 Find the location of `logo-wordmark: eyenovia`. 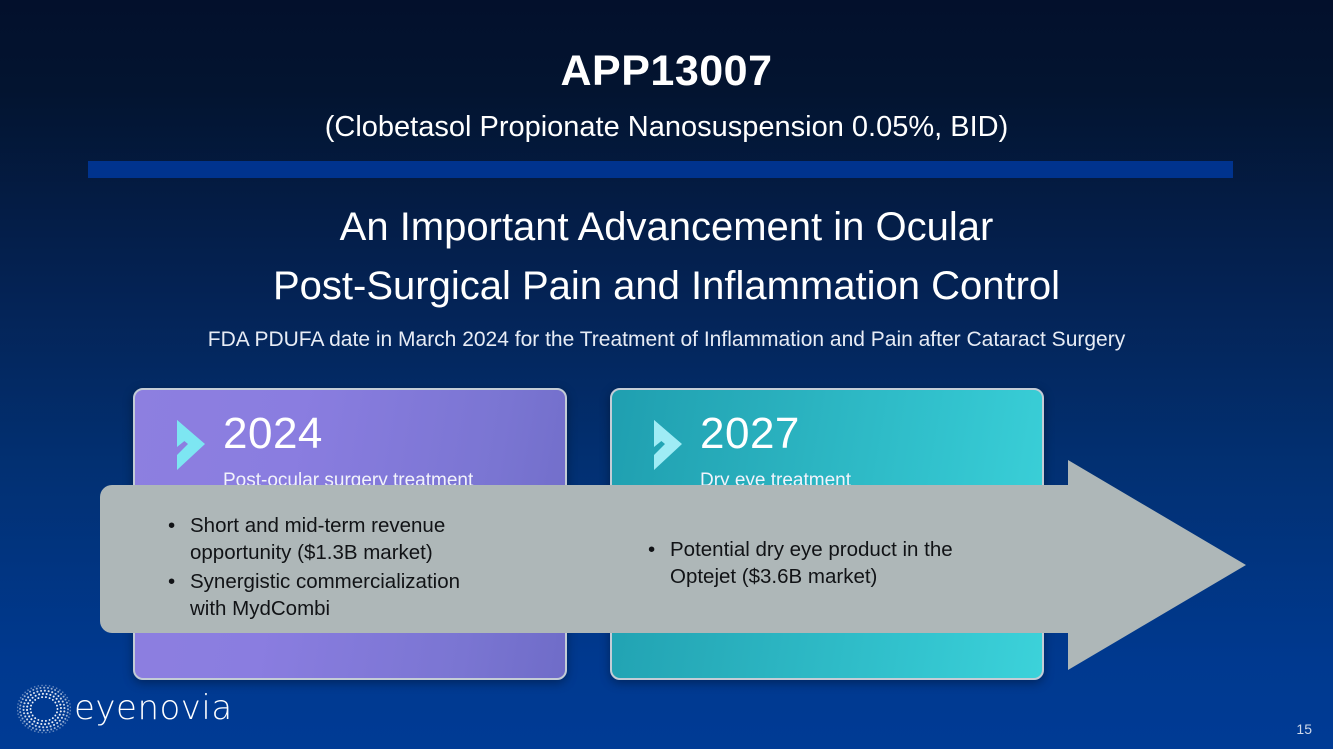

logo-wordmark: eyenovia is located at coordinates (153, 708).